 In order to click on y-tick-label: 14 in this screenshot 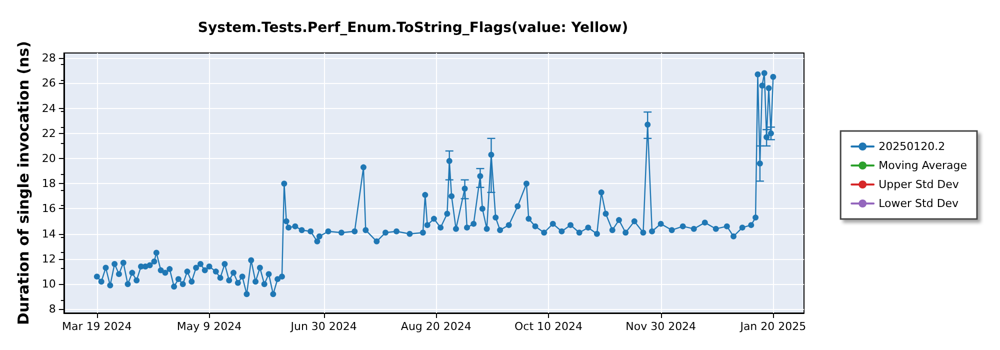, I will do `click(49, 233)`.